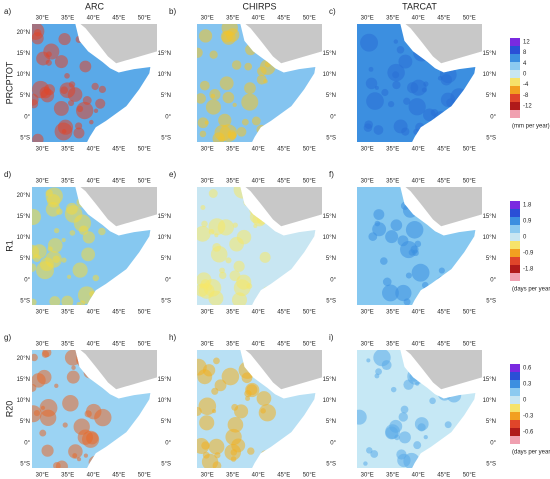  Describe the element at coordinates (9, 409) in the screenshot. I see `row-label: R20` at that location.